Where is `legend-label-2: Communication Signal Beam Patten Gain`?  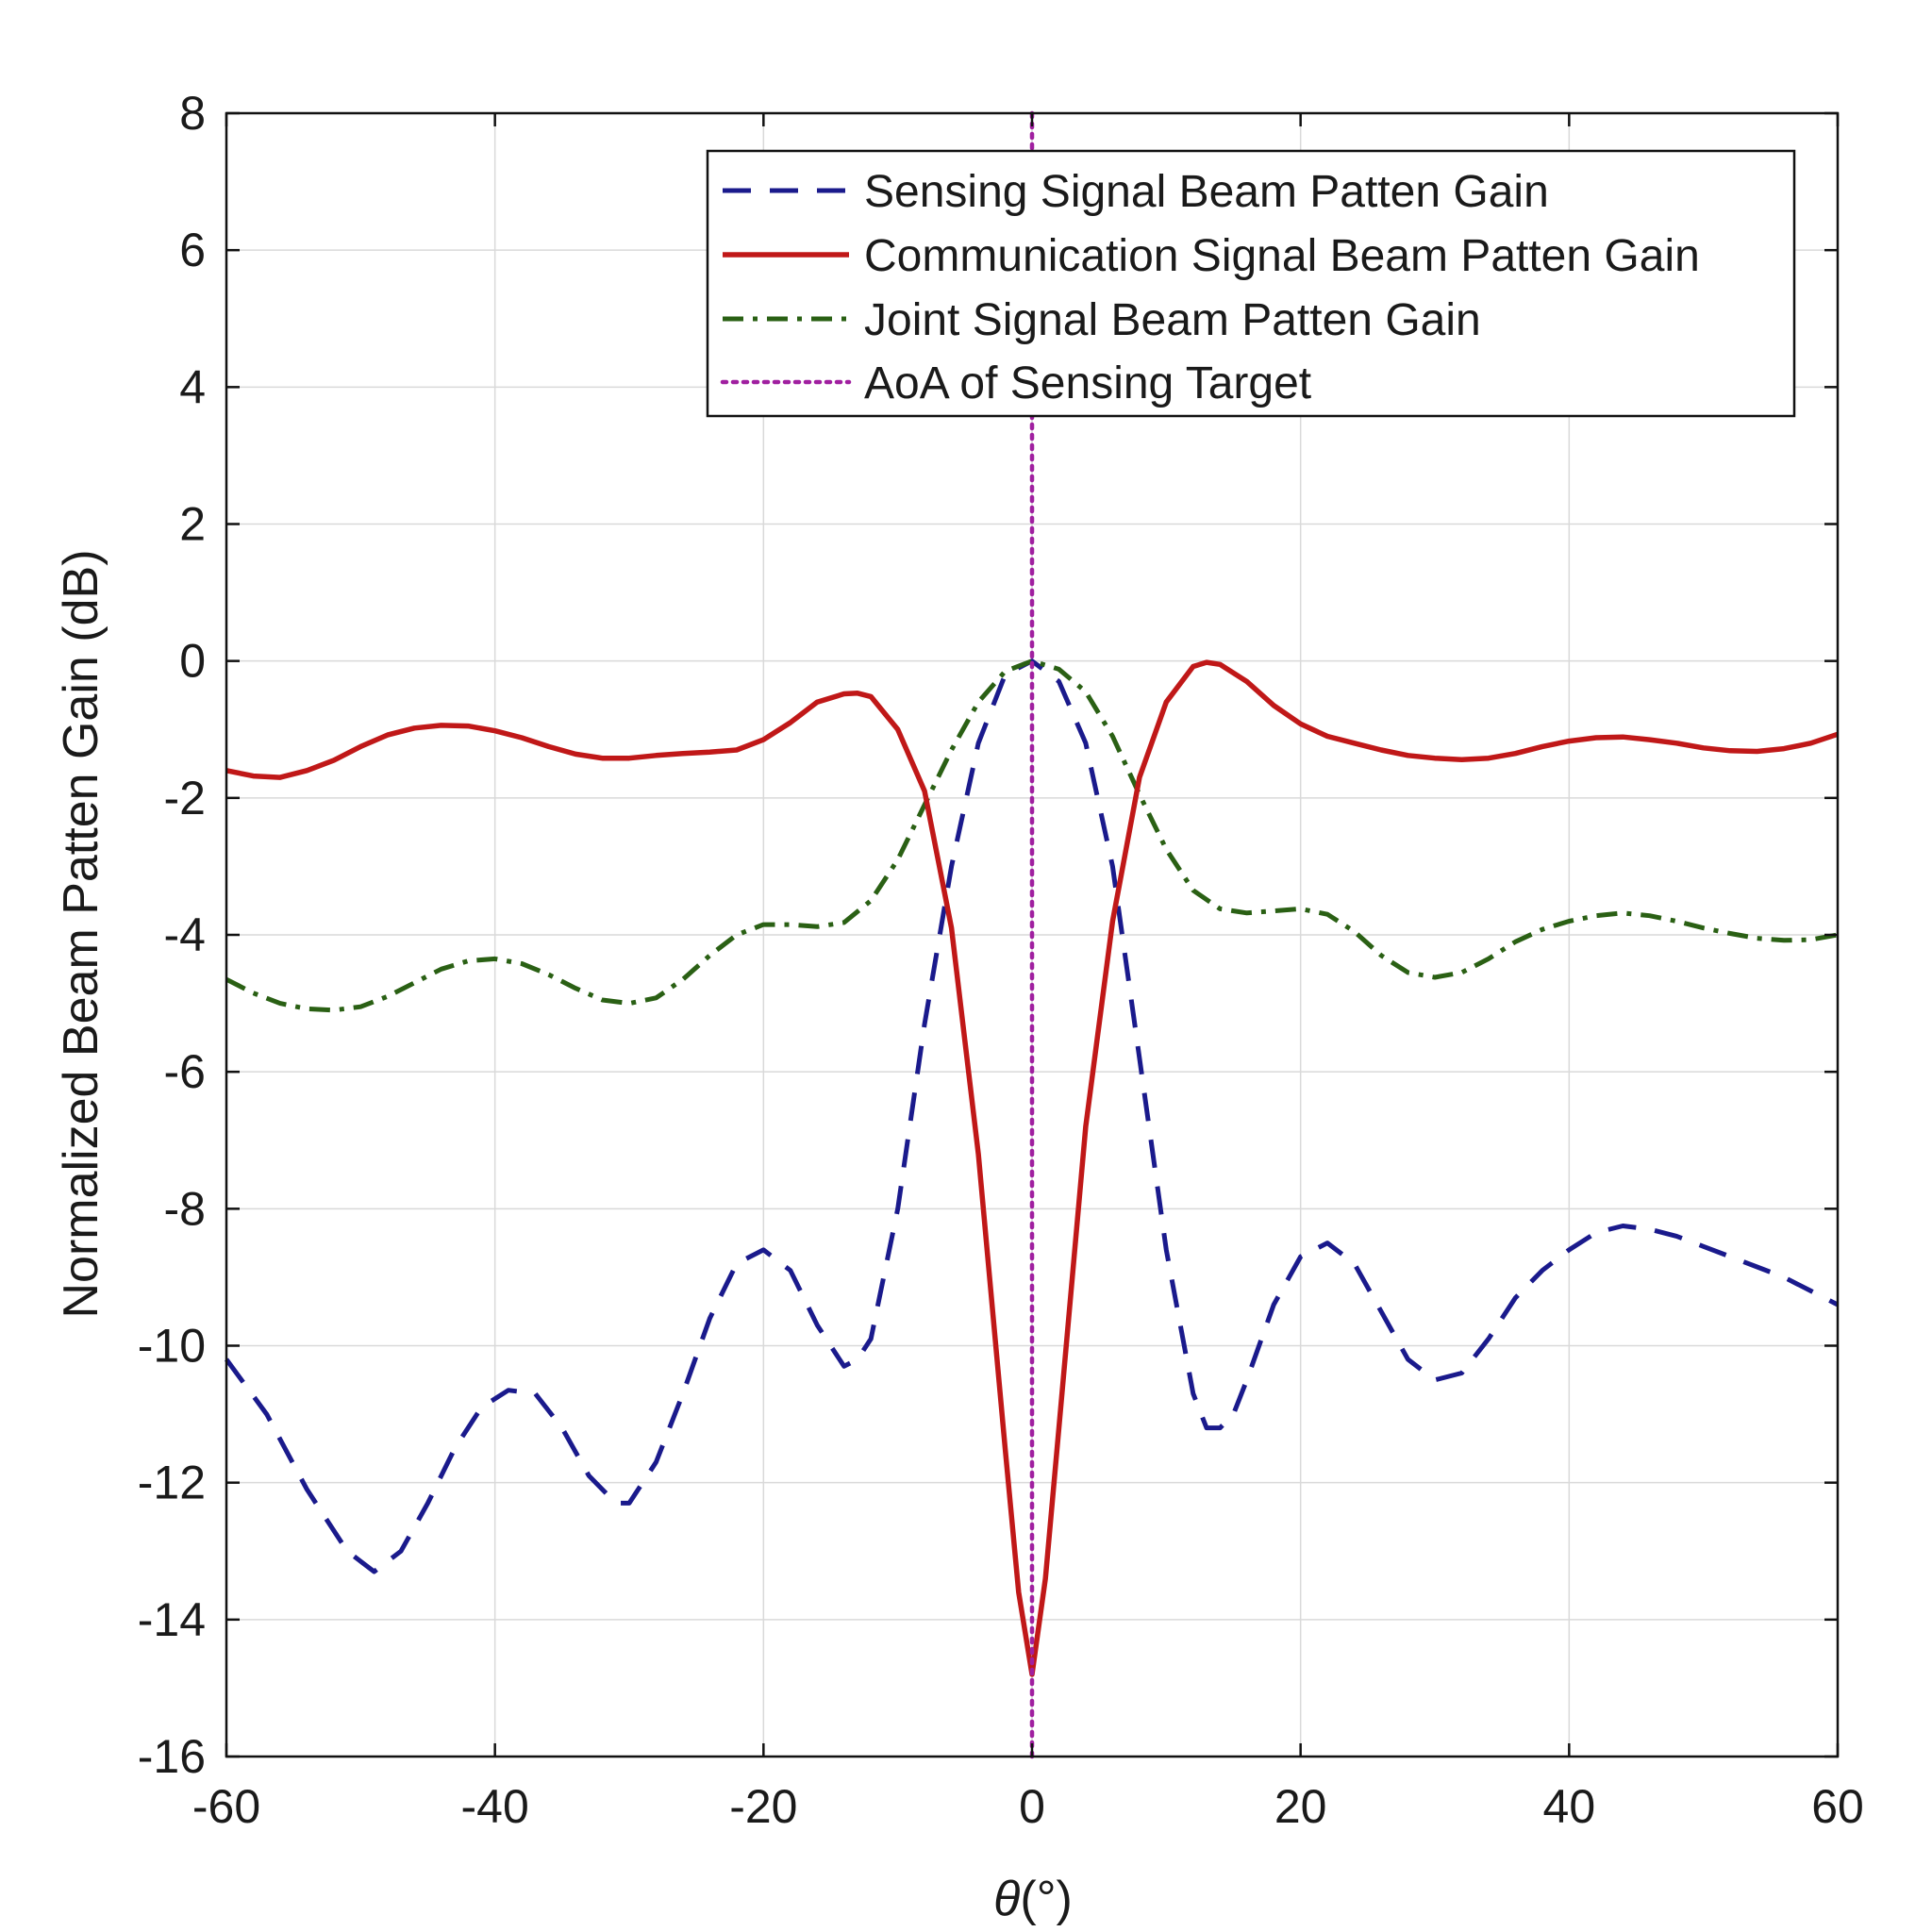
legend-label-2: Communication Signal Beam Patten Gain is located at coordinates (1282, 256).